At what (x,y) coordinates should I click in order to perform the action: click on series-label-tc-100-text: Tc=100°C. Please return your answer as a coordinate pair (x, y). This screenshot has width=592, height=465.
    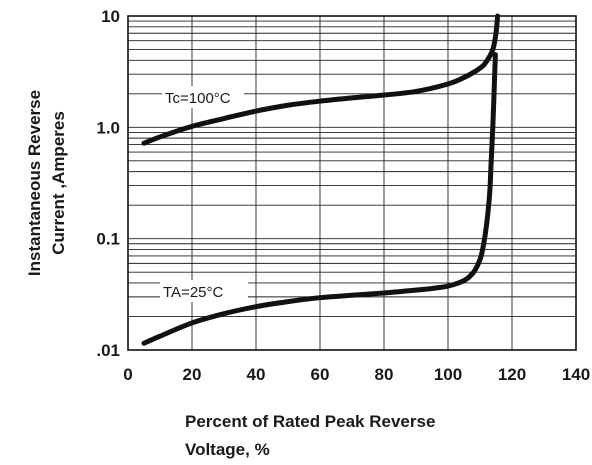
    Looking at the image, I should click on (198, 98).